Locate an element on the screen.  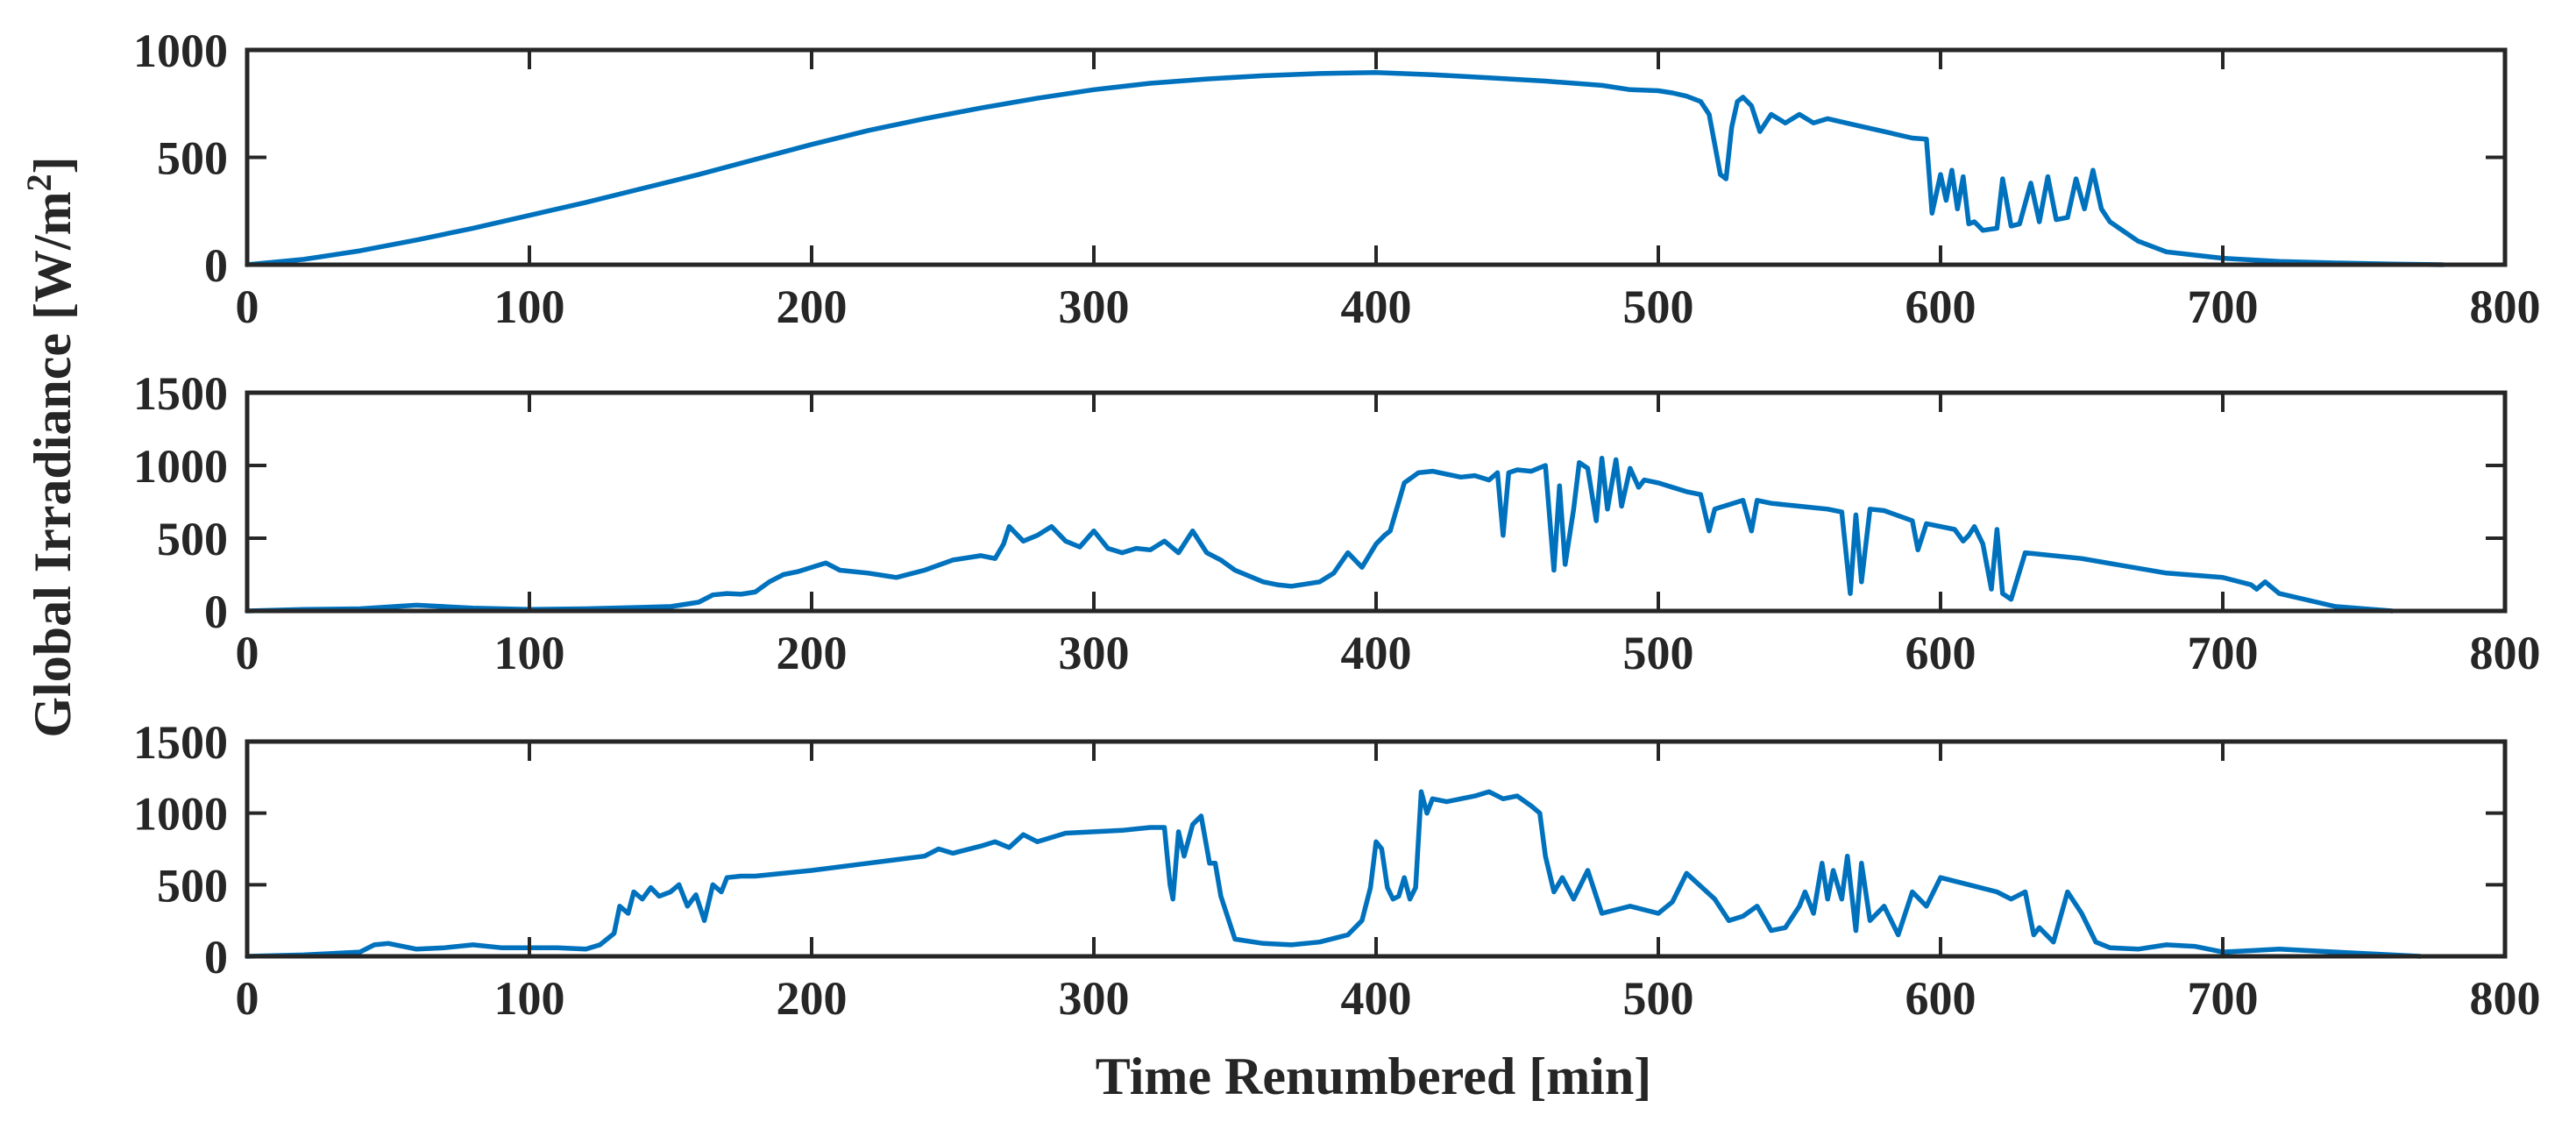
y-axis-title-close: ] is located at coordinates (53, 165).